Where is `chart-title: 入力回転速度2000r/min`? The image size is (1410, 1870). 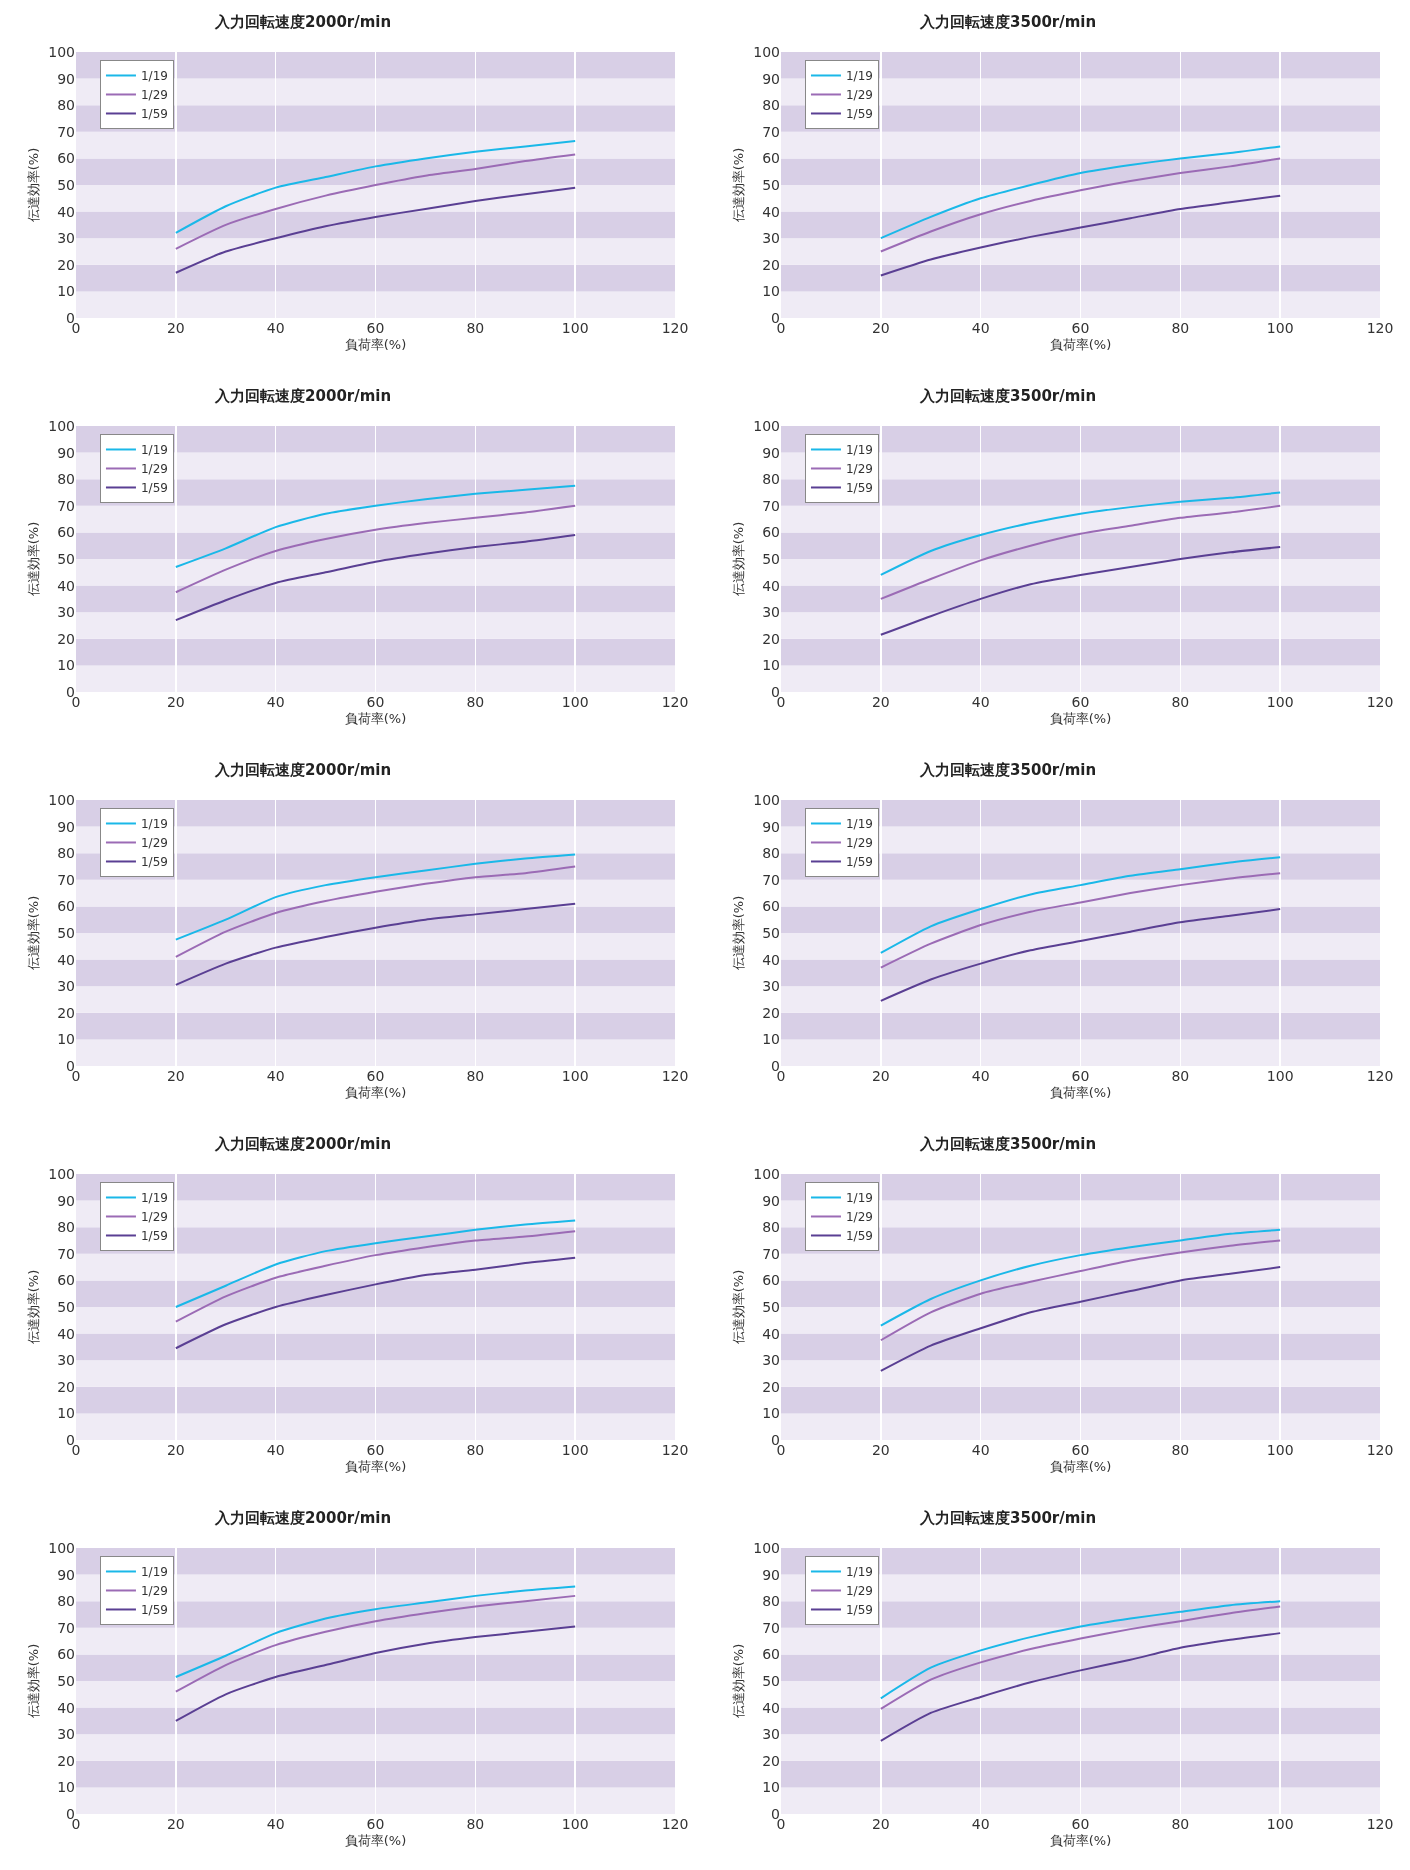
chart-title: 入力回転速度2000r/min is located at coordinates (303, 396).